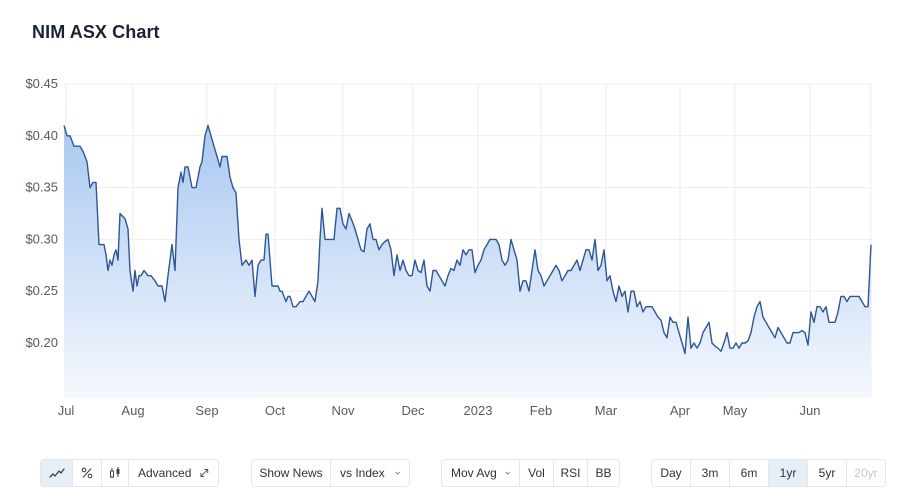 Image resolution: width=900 pixels, height=502 pixels. Describe the element at coordinates (606, 410) in the screenshot. I see `x-tick-label: Mar` at that location.